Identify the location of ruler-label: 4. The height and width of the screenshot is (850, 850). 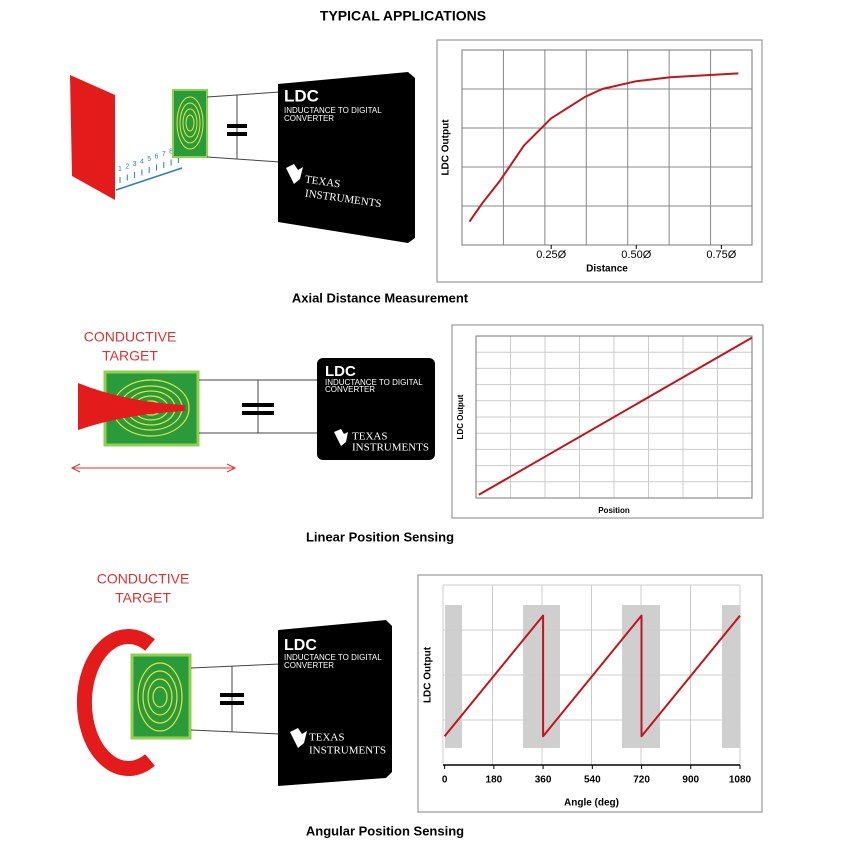
(142, 161).